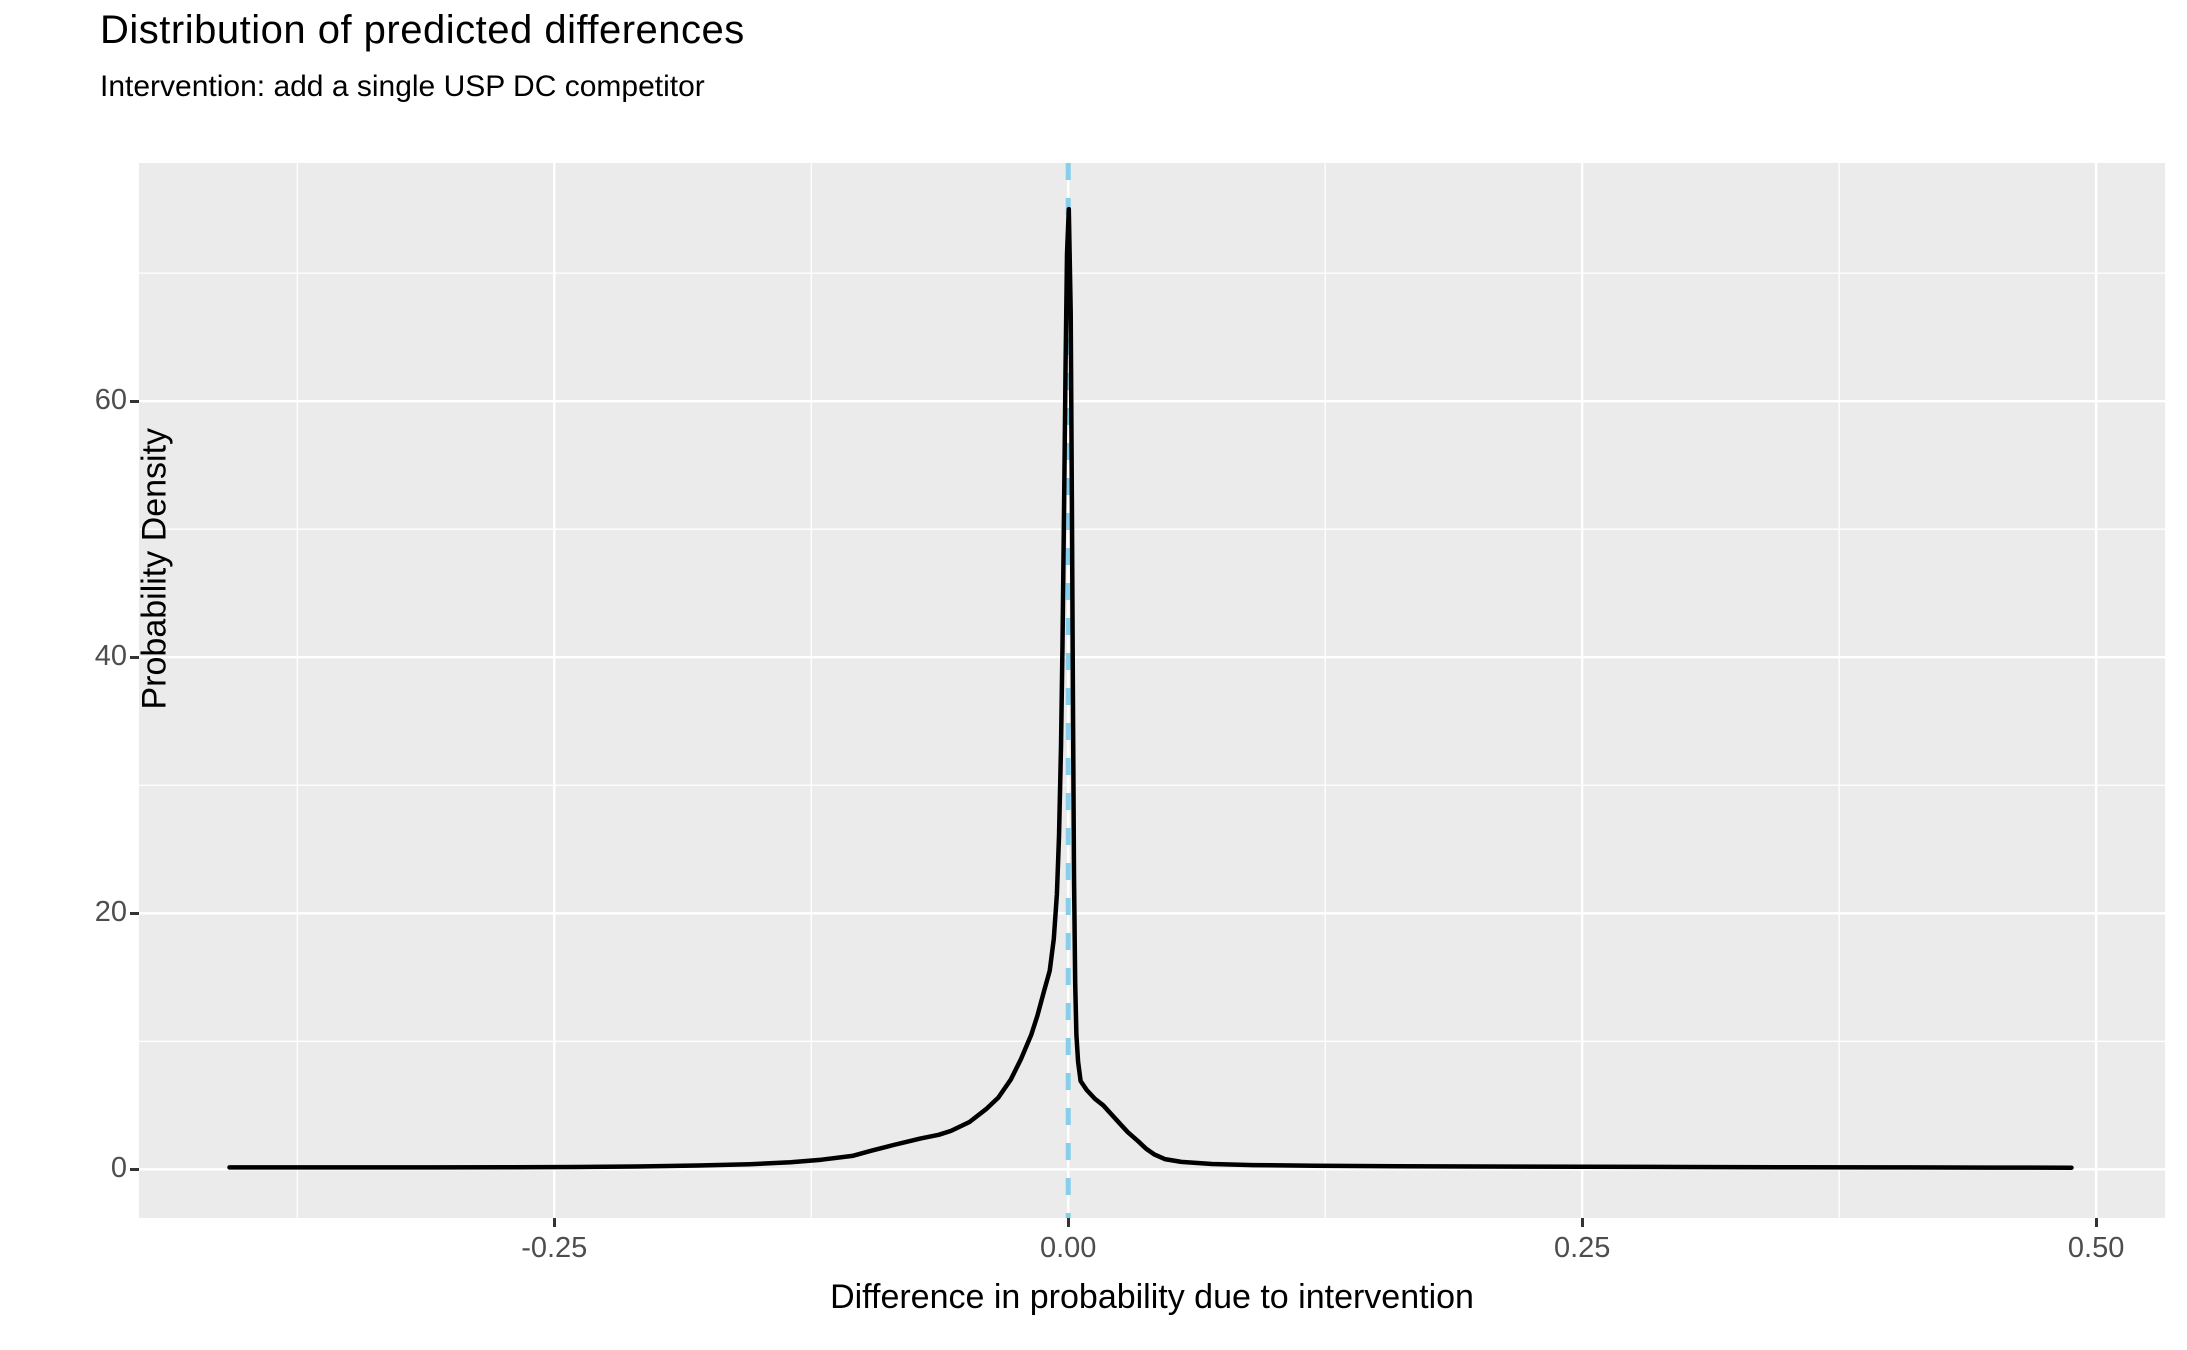 The image size is (2187, 1350). Describe the element at coordinates (422, 30) in the screenshot. I see `plot-title: Distribution of predicted differences` at that location.